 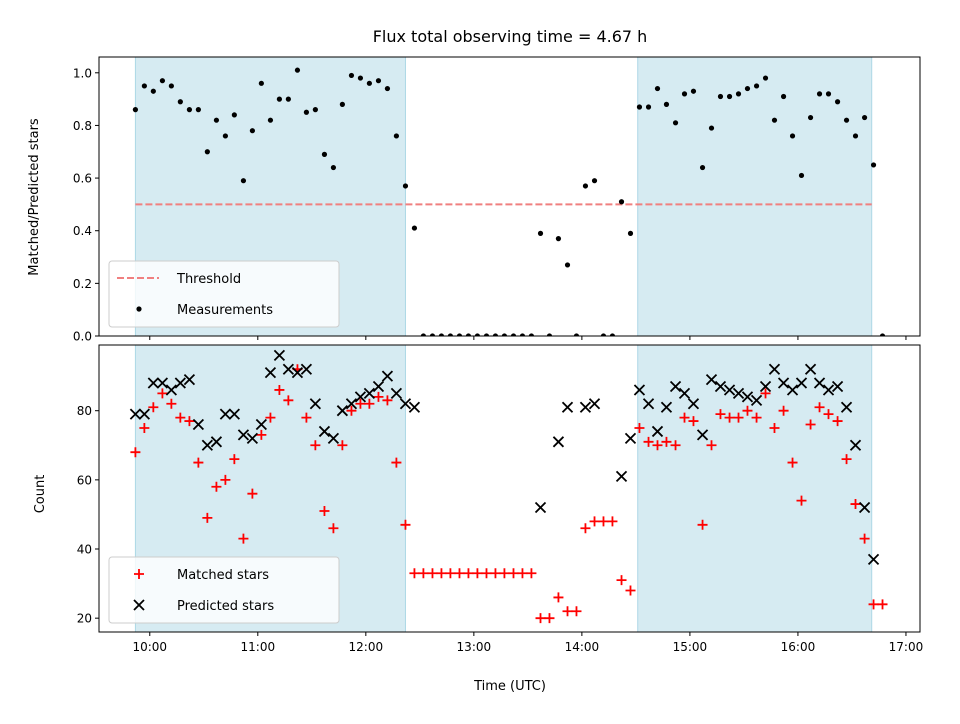 What do you see at coordinates (139, 605) in the screenshot?
I see `legend-predicted-swatch` at bounding box center [139, 605].